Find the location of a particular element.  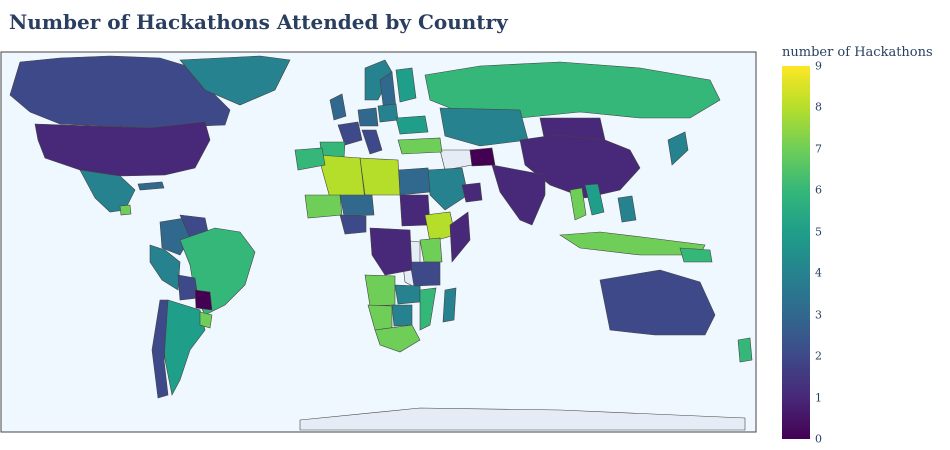

country-tanzania: Tanzania: 2 is located at coordinates (425, 274).